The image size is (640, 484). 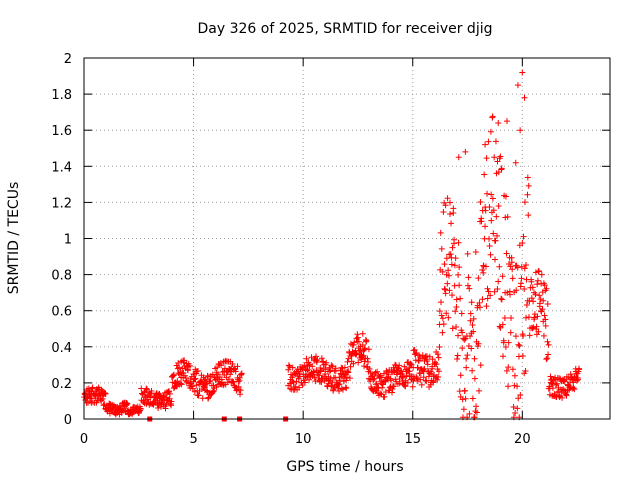 I want to click on y-tick-label: 1, so click(x=68, y=240).